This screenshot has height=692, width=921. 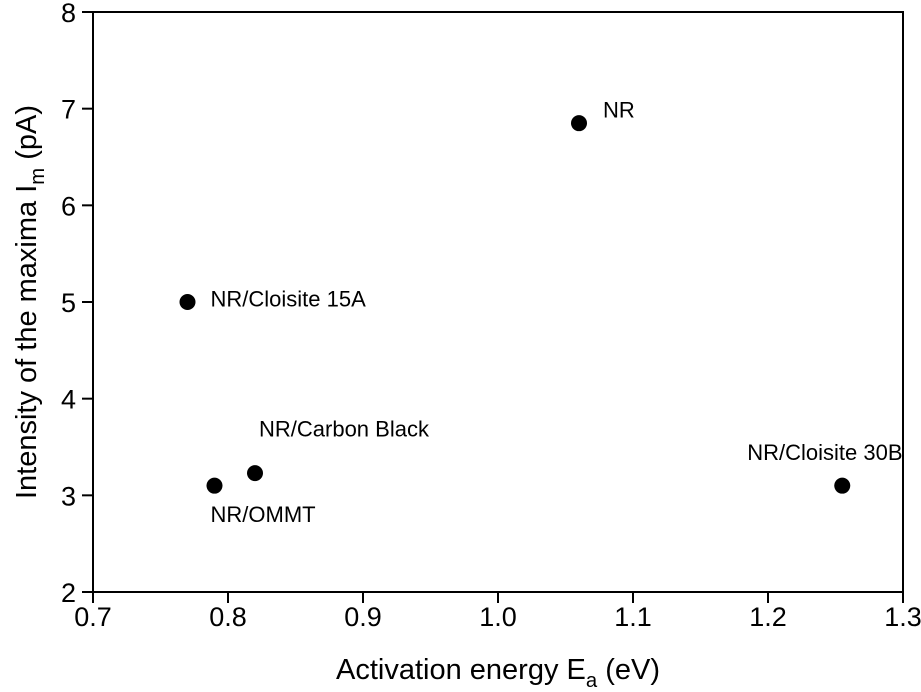 What do you see at coordinates (344, 429) in the screenshot?
I see `data-point-label: NR/Carbon Black` at bounding box center [344, 429].